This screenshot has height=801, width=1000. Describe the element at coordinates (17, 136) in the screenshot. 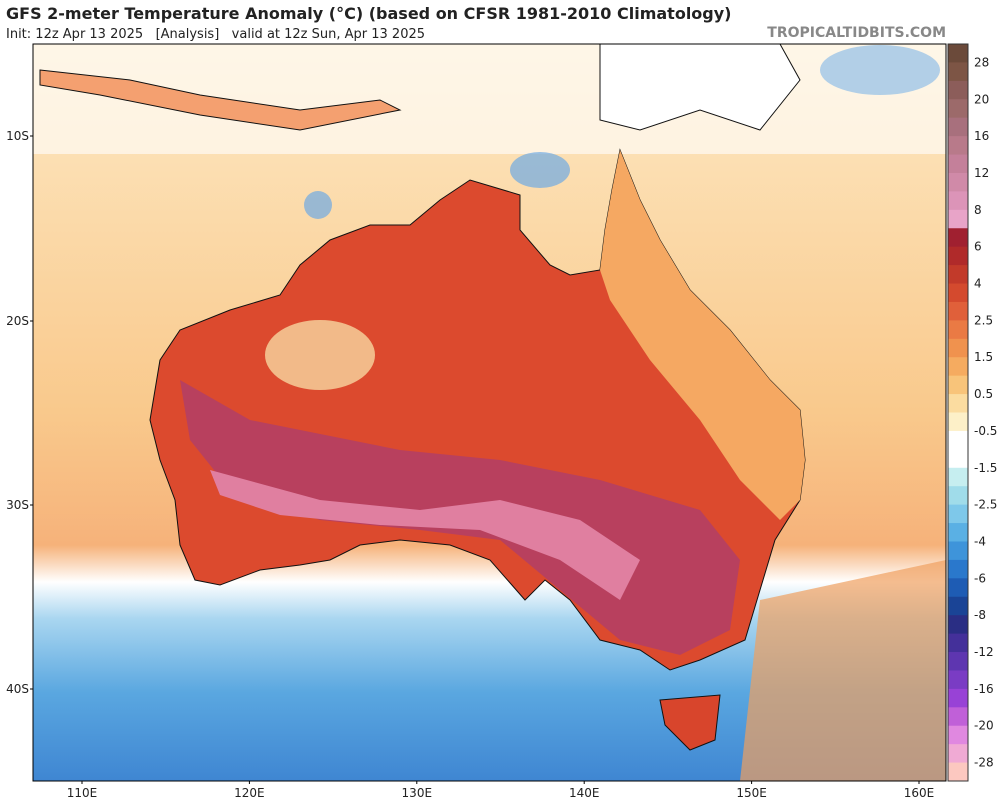

I see `lat-label: 10S` at that location.